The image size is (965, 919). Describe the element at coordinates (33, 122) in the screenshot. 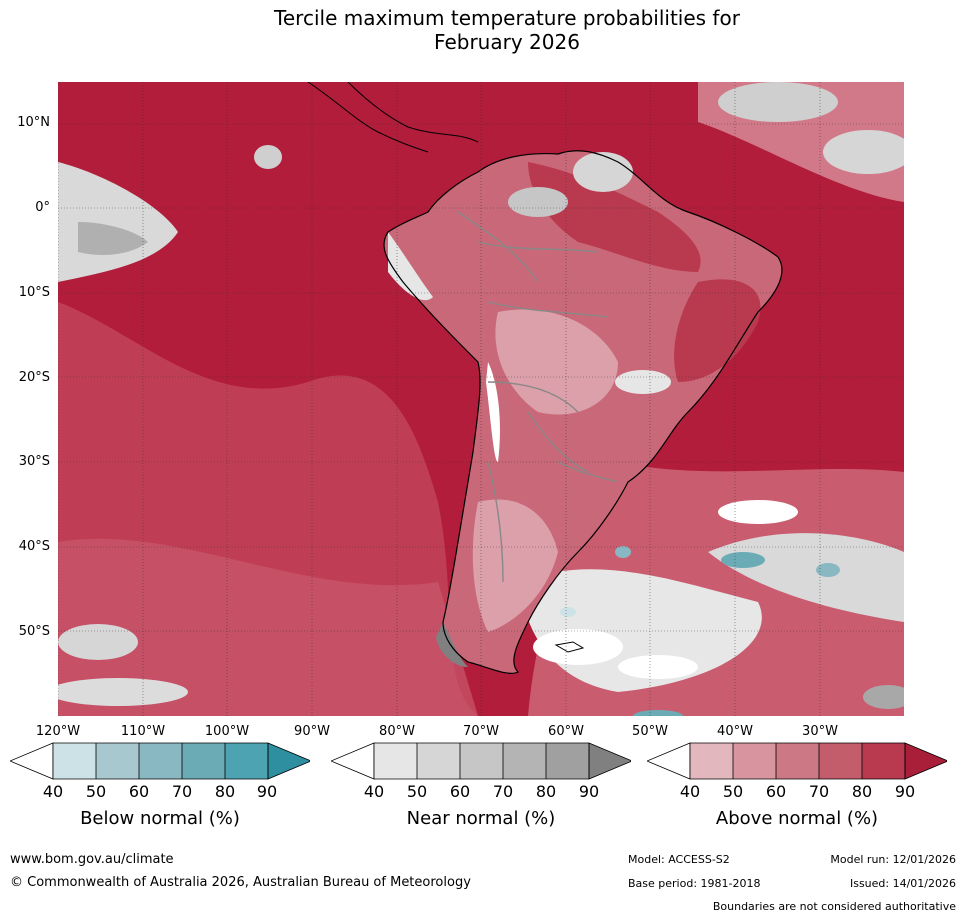

I see `lat-label-10n: 10°N` at that location.